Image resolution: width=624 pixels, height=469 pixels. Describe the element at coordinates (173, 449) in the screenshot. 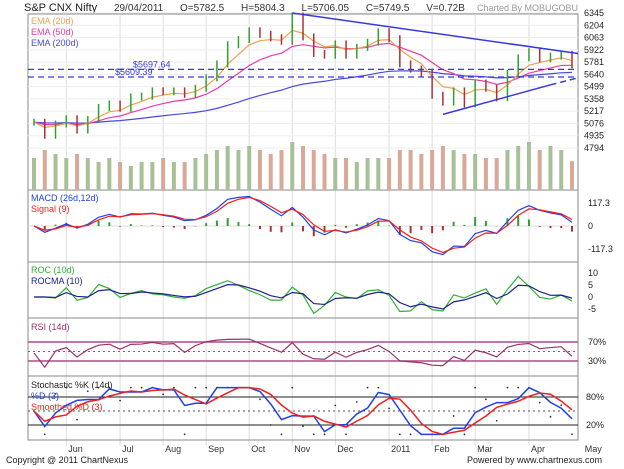

I see `month-label: Aug` at that location.